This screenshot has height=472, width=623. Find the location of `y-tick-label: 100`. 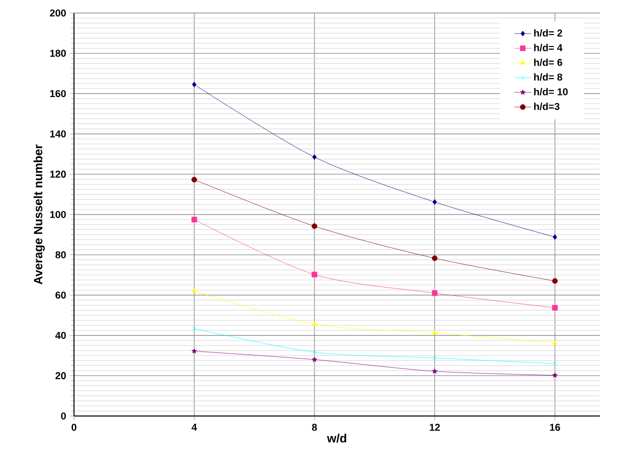

y-tick-label: 100 is located at coordinates (58, 214).